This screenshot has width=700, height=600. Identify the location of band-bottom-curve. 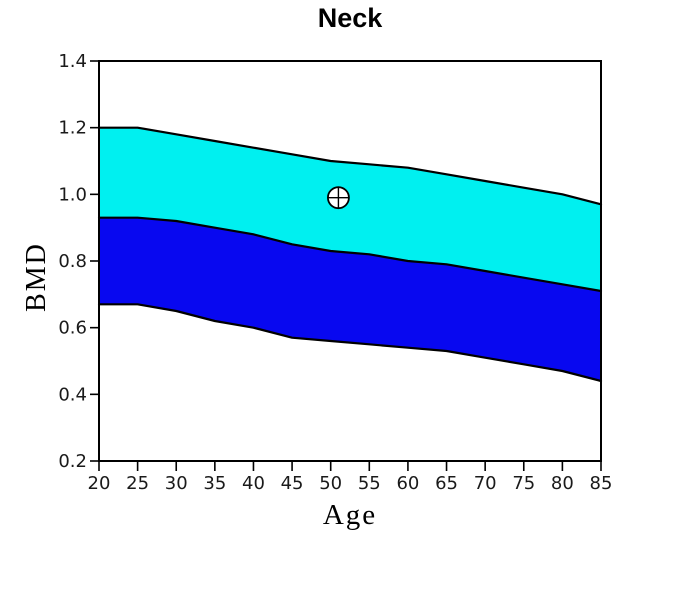
(350, 343).